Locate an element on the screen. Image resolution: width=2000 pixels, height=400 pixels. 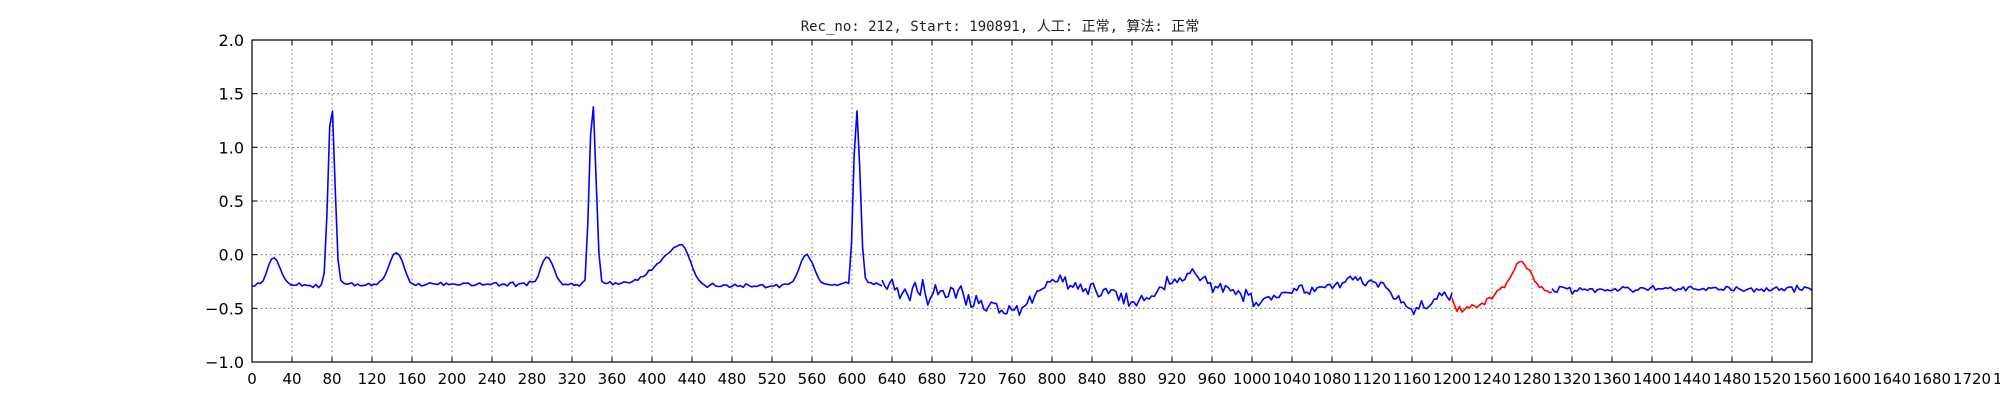
x-tick-label: 320 is located at coordinates (572, 379).